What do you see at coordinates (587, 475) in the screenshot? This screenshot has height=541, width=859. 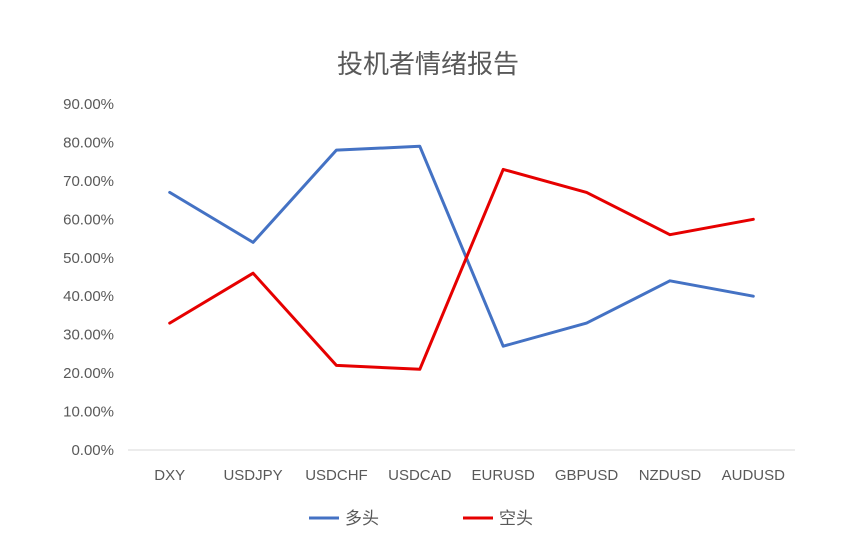 I see `x-tick-label: GBPUSD` at bounding box center [587, 475].